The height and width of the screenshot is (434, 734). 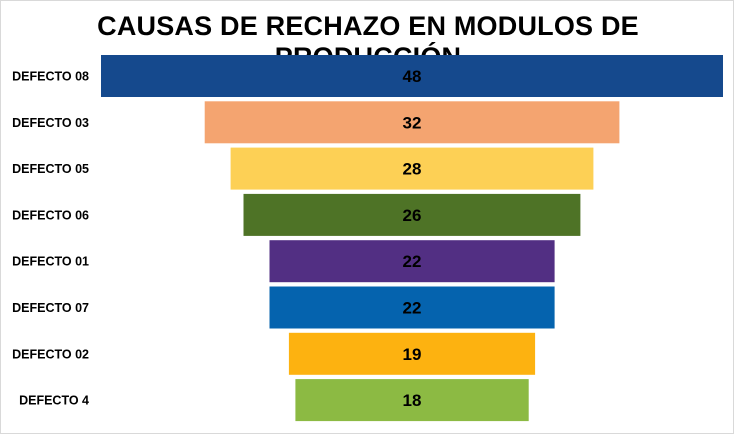 What do you see at coordinates (50, 262) in the screenshot?
I see `category-label: DEFECTO 01` at bounding box center [50, 262].